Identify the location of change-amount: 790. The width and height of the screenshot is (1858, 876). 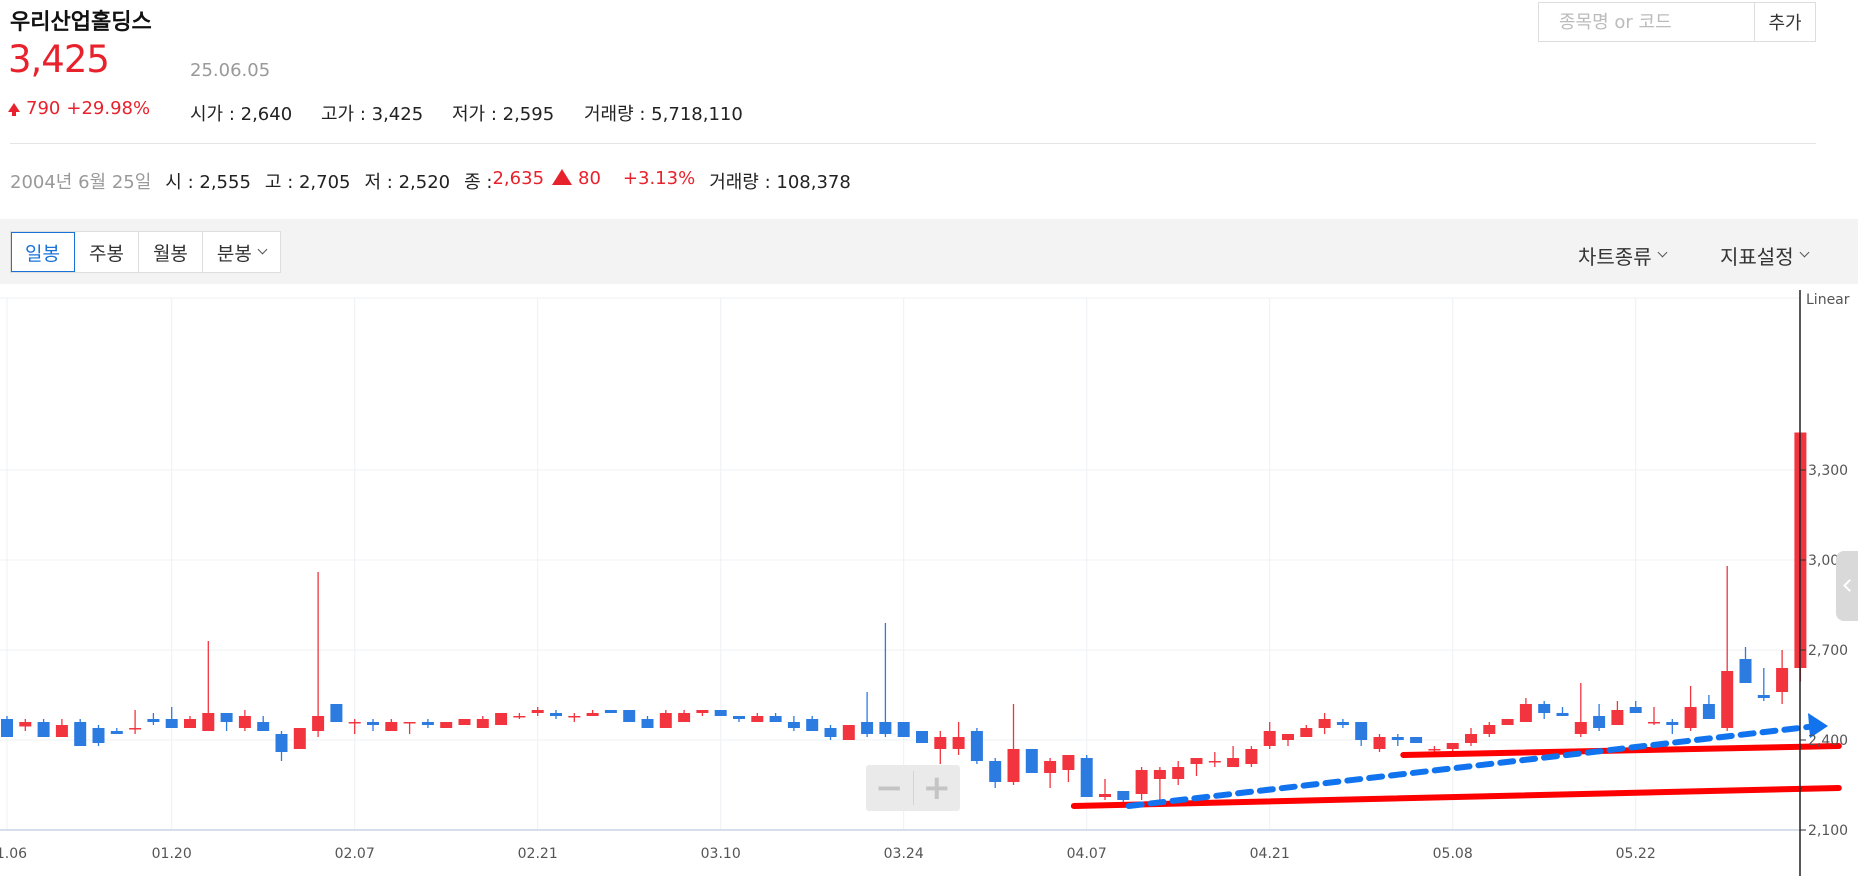
(43, 108).